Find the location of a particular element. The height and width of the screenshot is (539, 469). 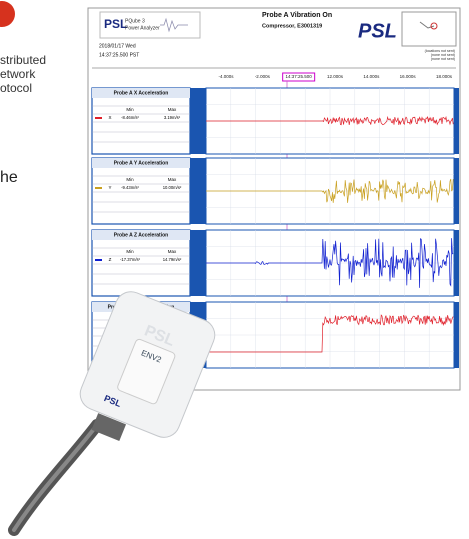

time-label: -4.000s is located at coordinates (226, 76).